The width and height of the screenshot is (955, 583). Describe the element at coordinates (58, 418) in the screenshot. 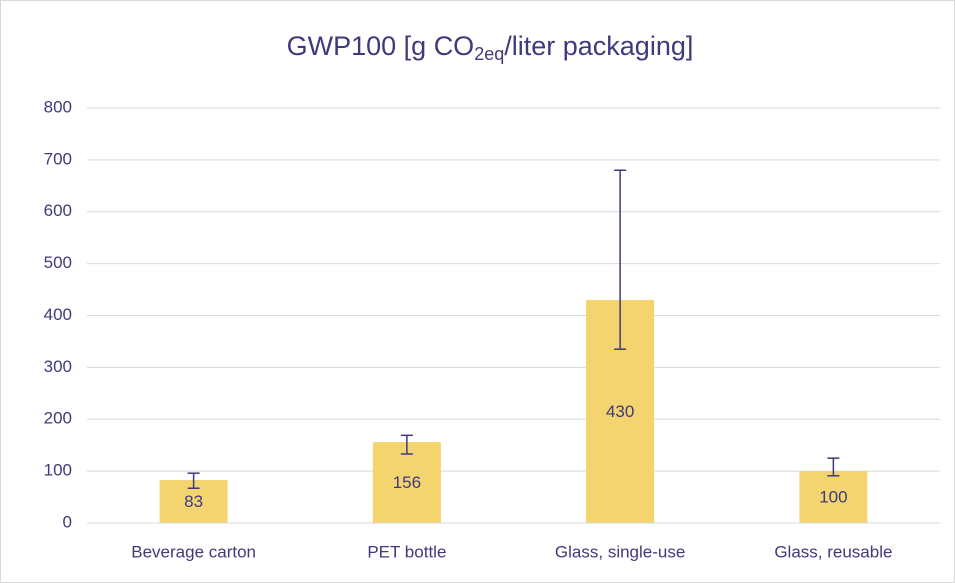

I see `y-tick-label: 200` at that location.